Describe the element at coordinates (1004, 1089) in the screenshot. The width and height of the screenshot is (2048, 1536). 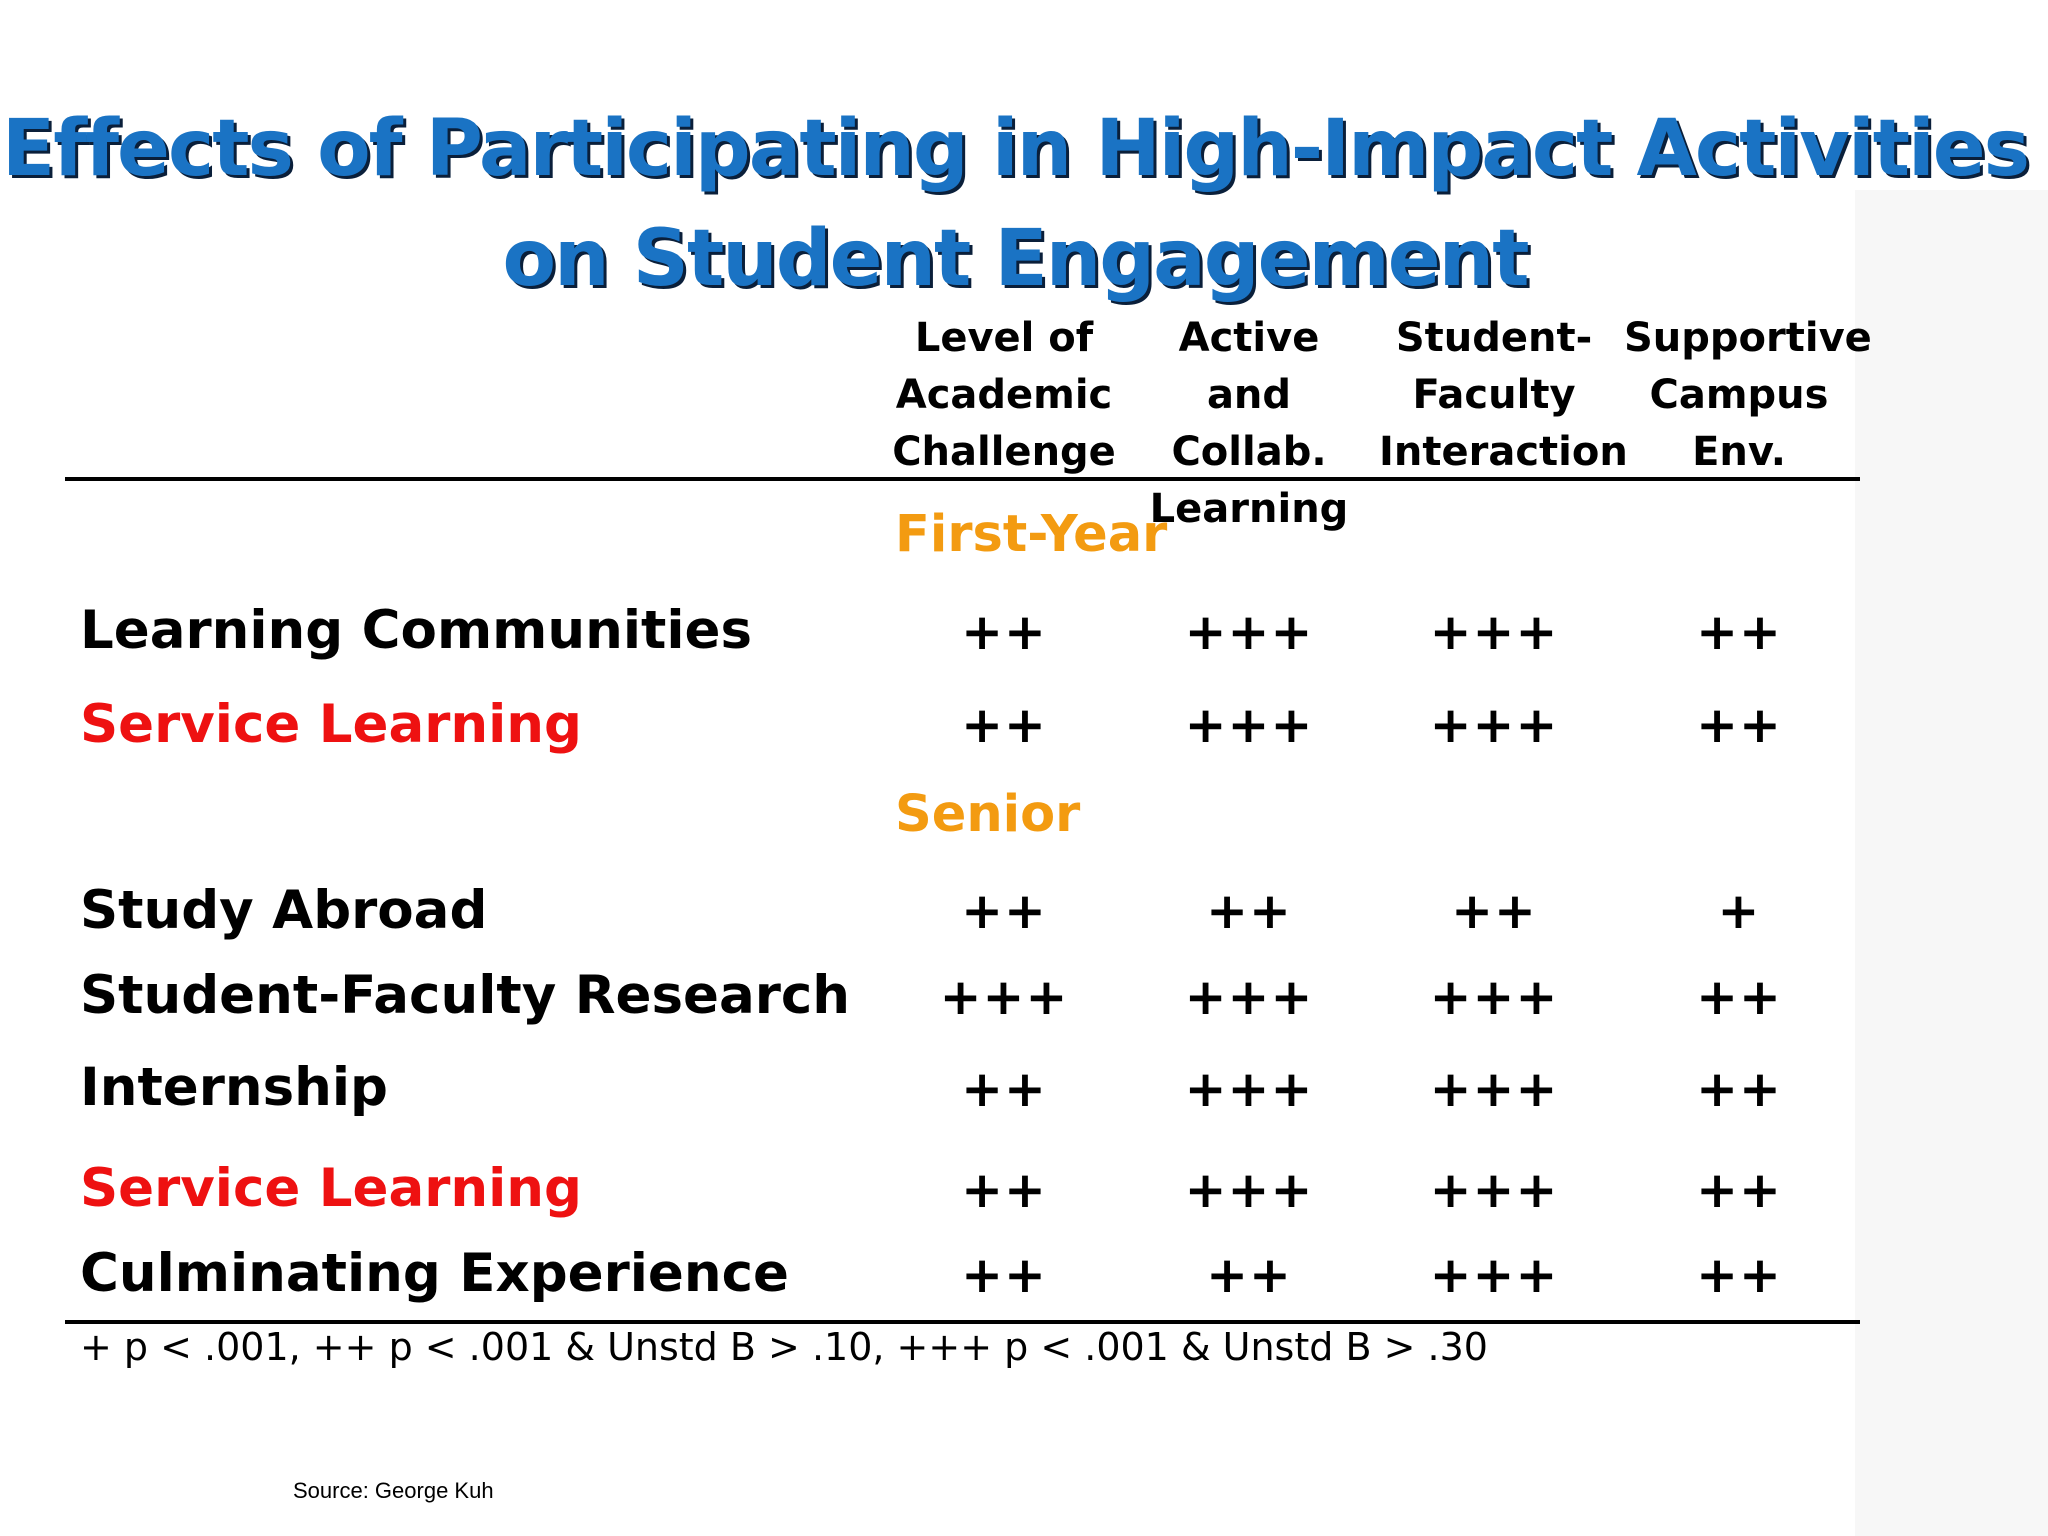
I see `cell-internship-academic-challenge: ++` at that location.